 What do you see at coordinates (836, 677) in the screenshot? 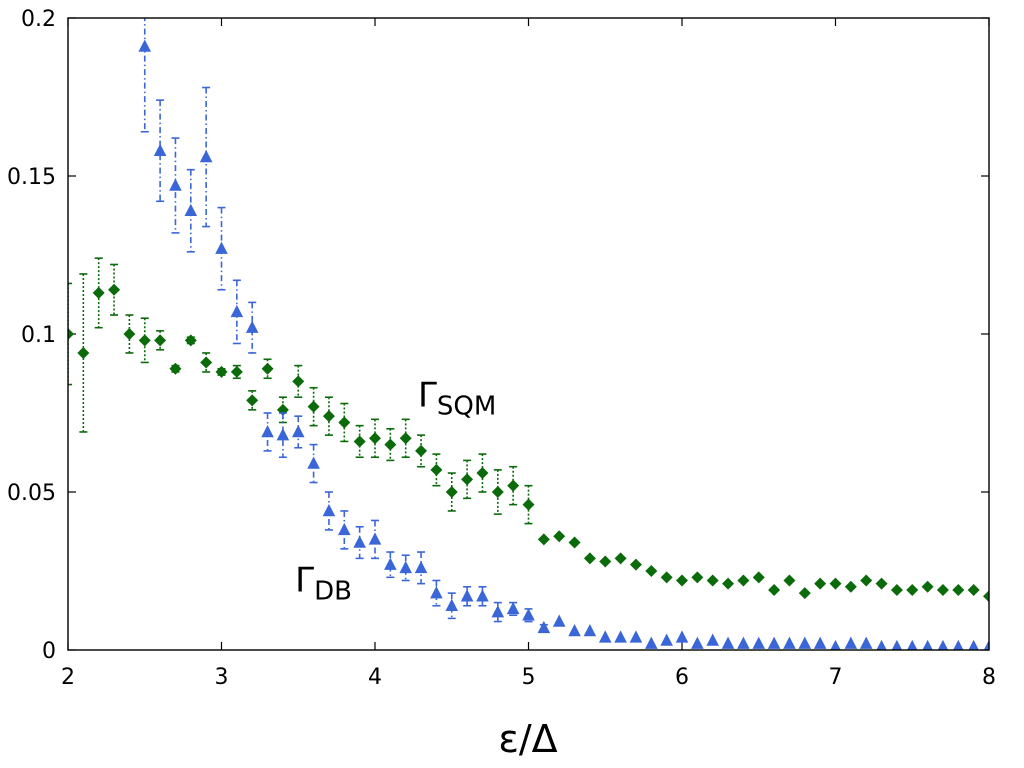
I see `x-tick-label: 7` at bounding box center [836, 677].